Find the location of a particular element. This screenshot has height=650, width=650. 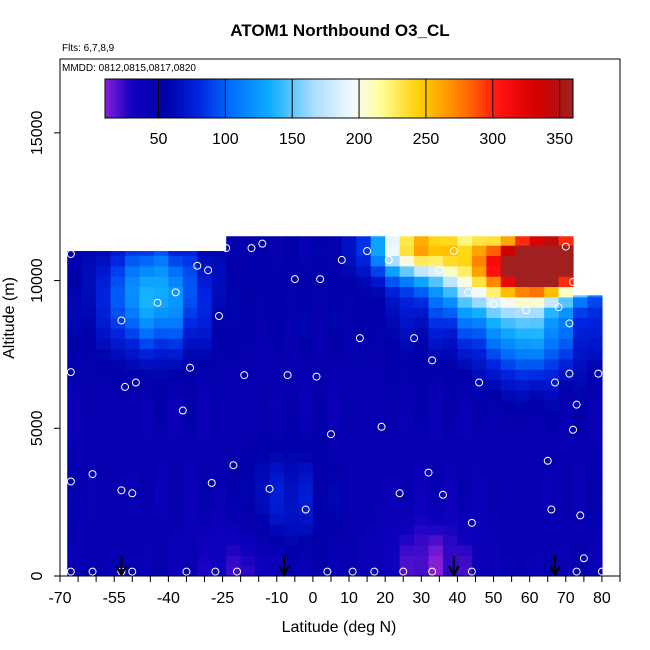

y-axis: 0 5000 10000 15000 is located at coordinates (44, 345).